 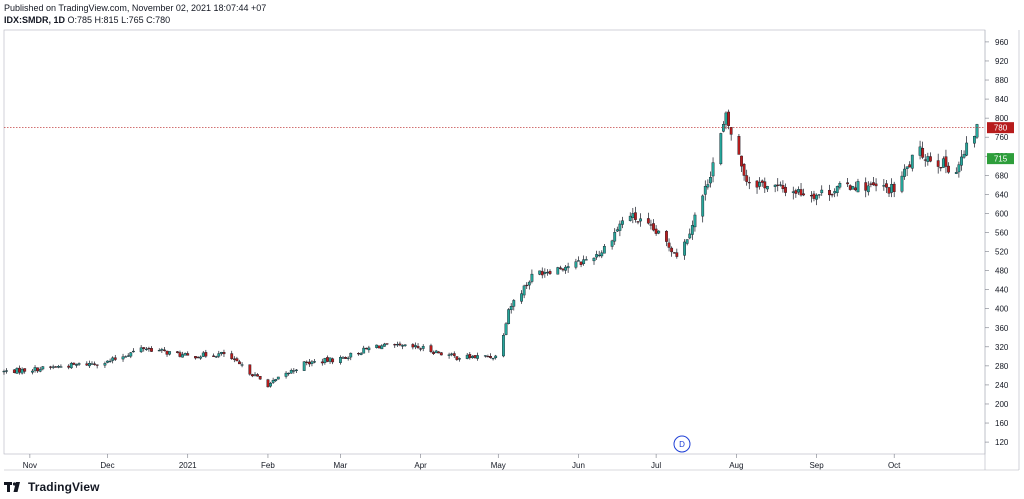 What do you see at coordinates (1001, 128) in the screenshot?
I see `last-price-label: 780` at bounding box center [1001, 128].